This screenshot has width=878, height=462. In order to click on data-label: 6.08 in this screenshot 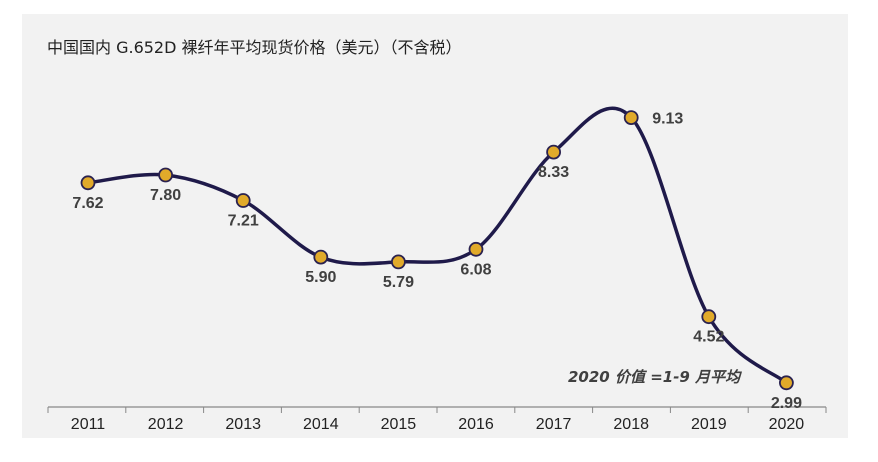, I will do `click(475, 269)`.